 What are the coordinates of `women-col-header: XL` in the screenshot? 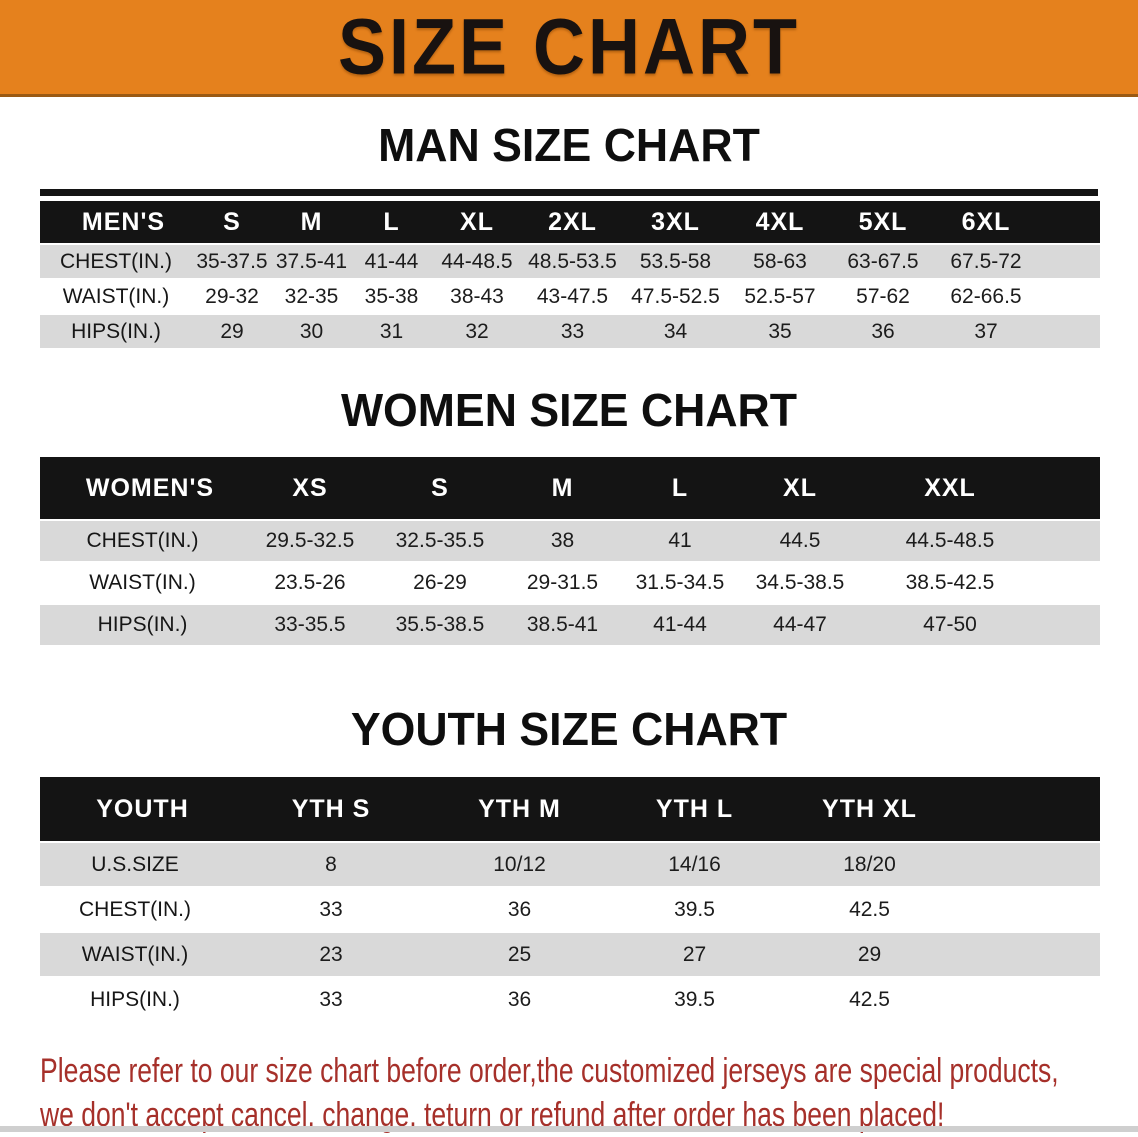 It's located at (800, 488).